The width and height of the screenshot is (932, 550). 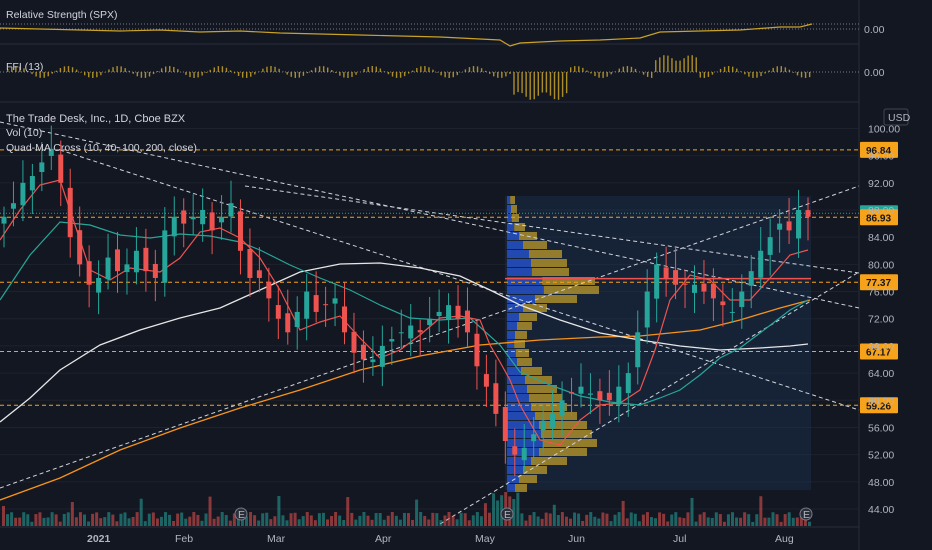 What do you see at coordinates (383, 539) in the screenshot?
I see `time-tick-label: Apr` at bounding box center [383, 539].